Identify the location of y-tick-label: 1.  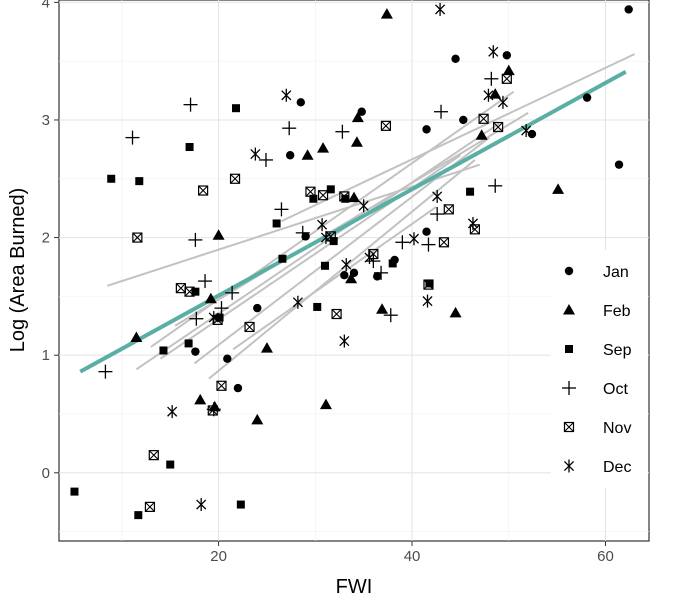
(46, 355).